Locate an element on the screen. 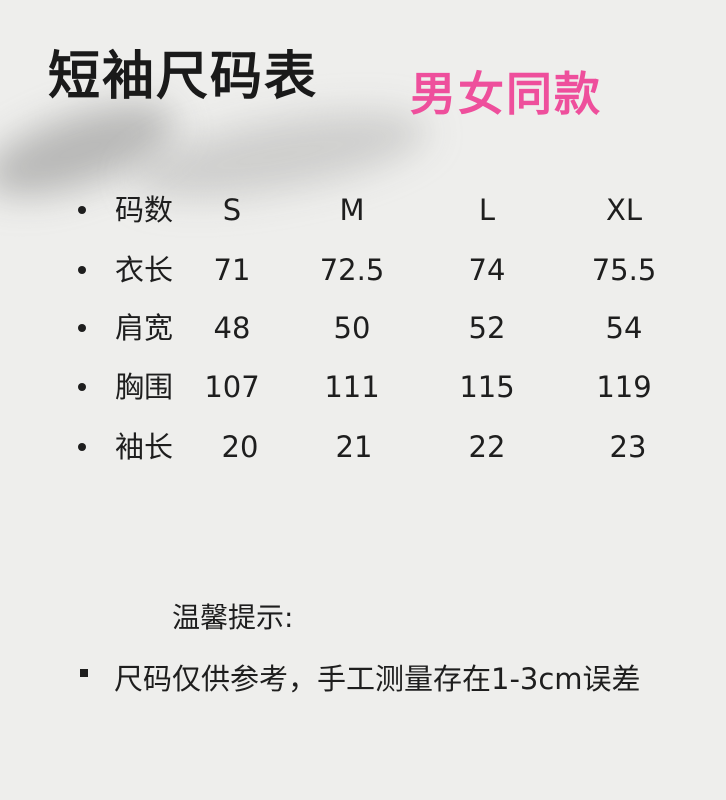 This screenshot has height=800, width=726. row-label: 衣长 is located at coordinates (144, 270).